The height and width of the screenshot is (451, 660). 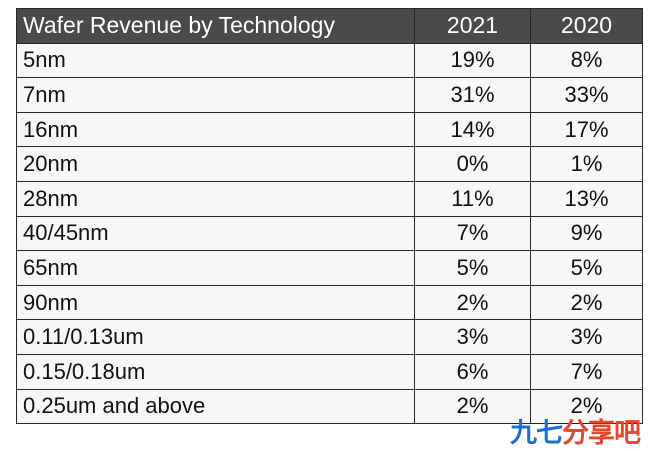 I want to click on cell-technology: 16nm, so click(x=215, y=129).